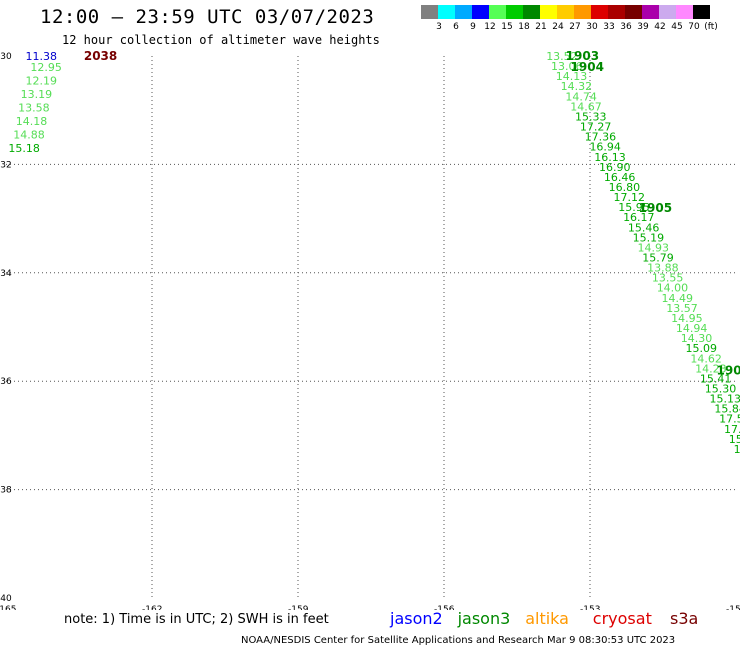  Describe the element at coordinates (620, 177) in the screenshot. I see `swh-value: 16.46` at that location.